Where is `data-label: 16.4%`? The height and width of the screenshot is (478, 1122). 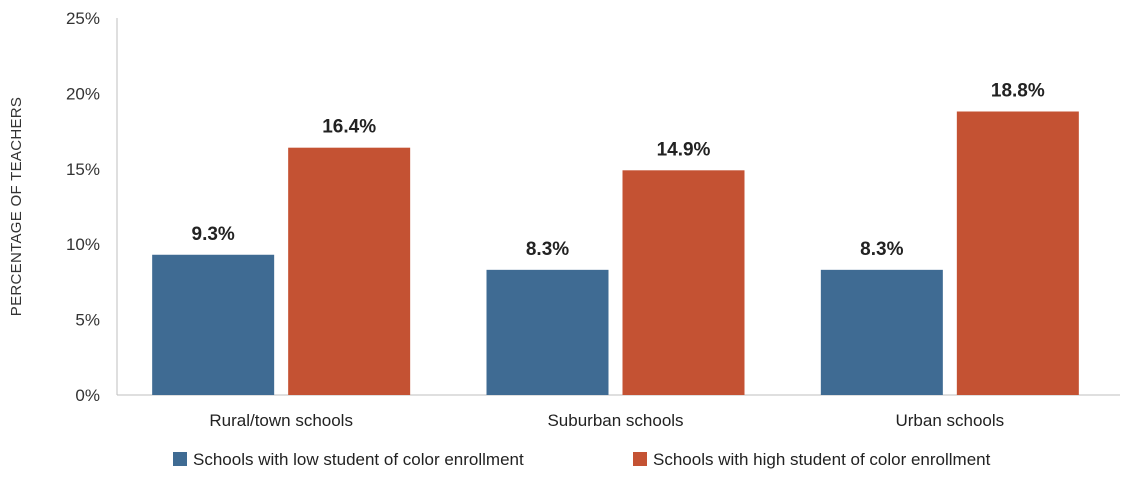
data-label: 16.4% is located at coordinates (349, 127).